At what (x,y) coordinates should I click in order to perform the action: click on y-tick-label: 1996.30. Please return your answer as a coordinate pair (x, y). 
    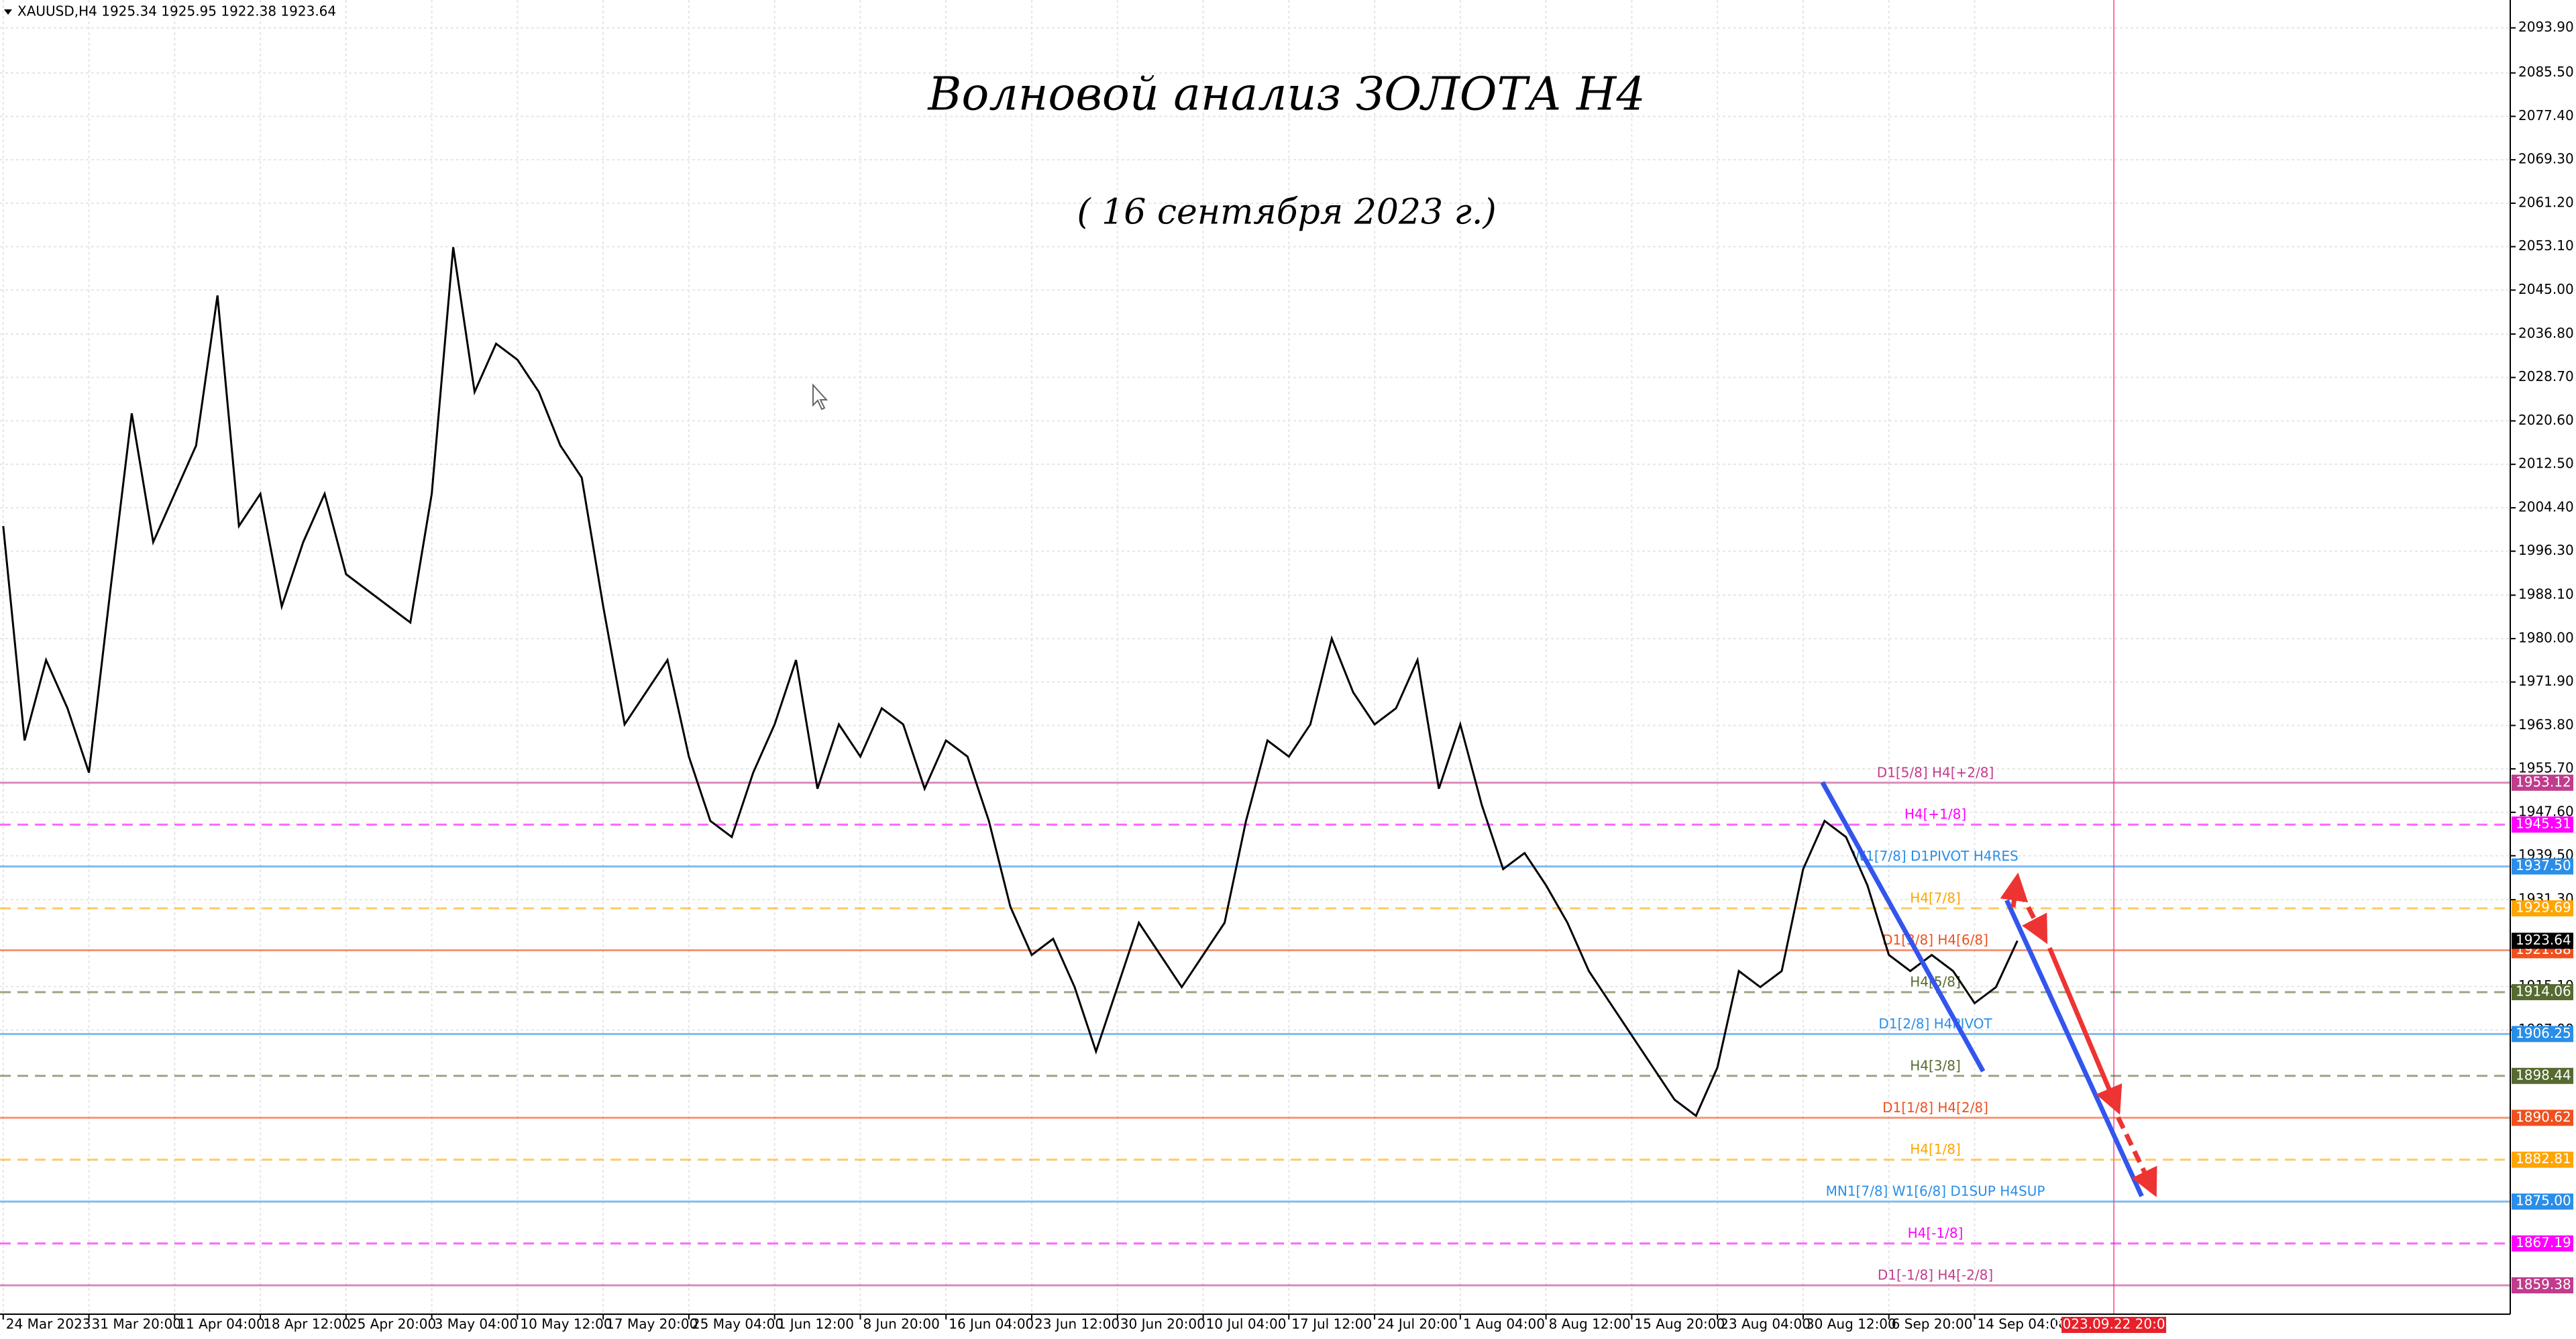
    Looking at the image, I should click on (2546, 550).